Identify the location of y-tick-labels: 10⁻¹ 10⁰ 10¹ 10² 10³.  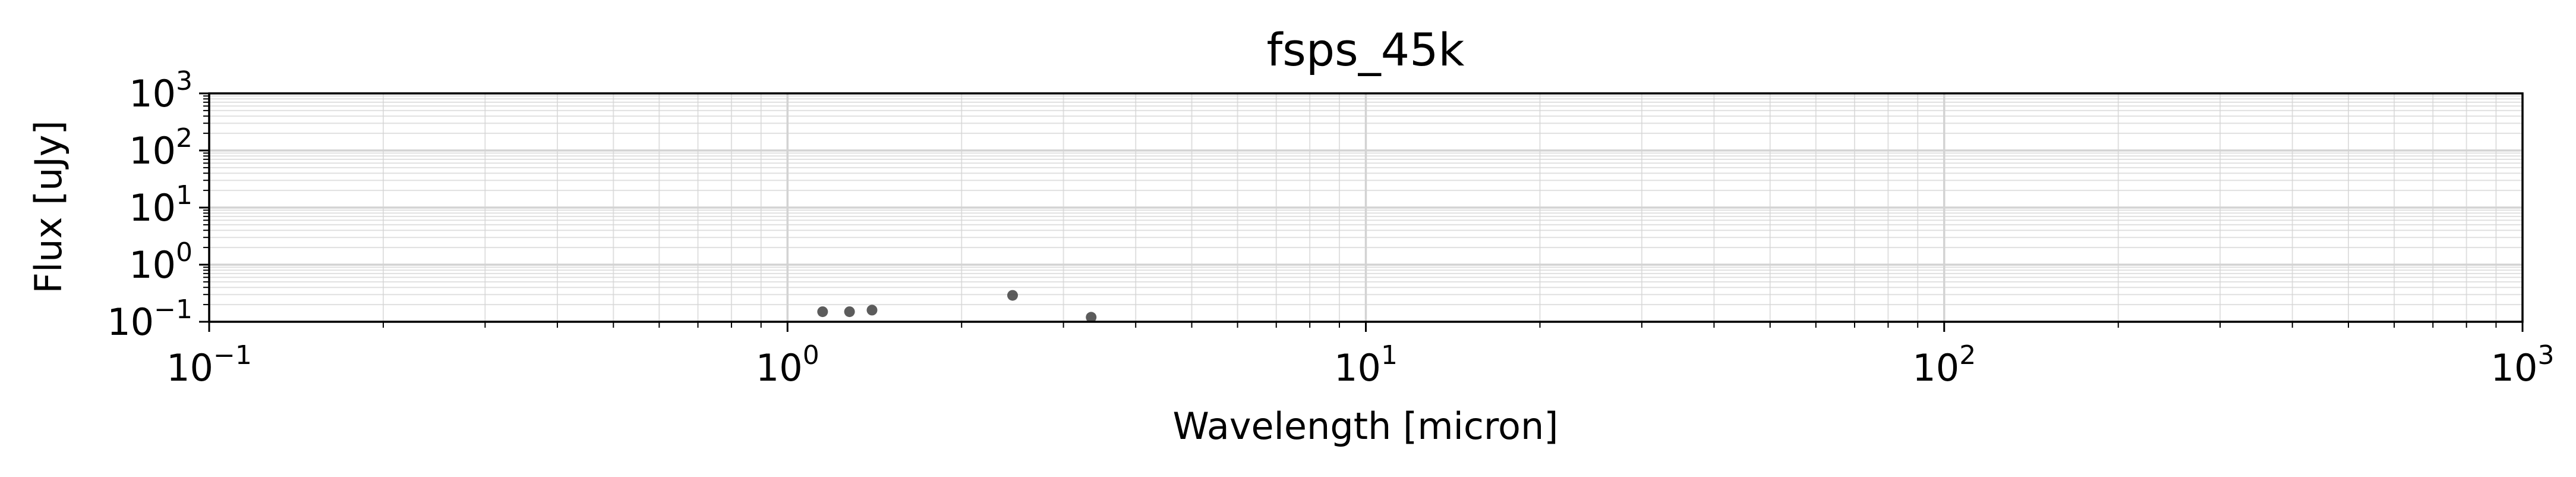
(150, 205).